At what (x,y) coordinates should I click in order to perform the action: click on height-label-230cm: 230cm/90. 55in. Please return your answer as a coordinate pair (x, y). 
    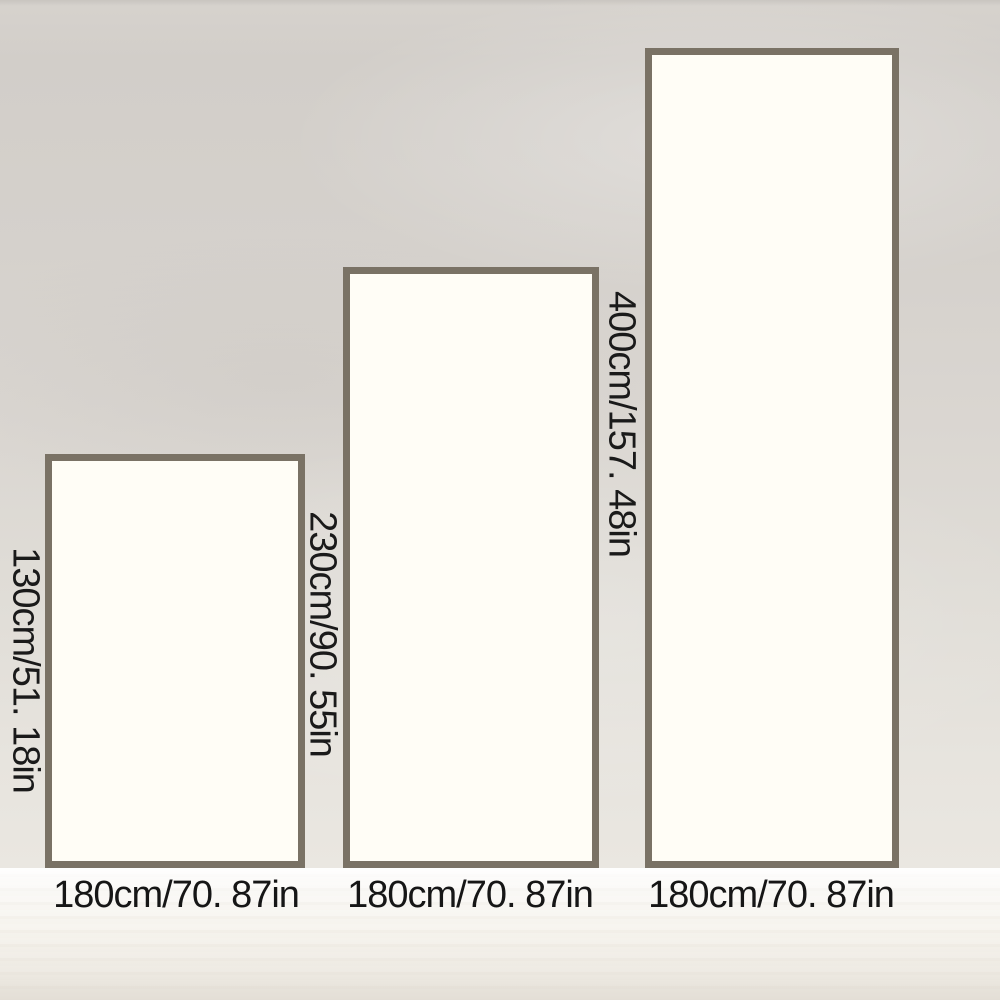
    Looking at the image, I should click on (322, 634).